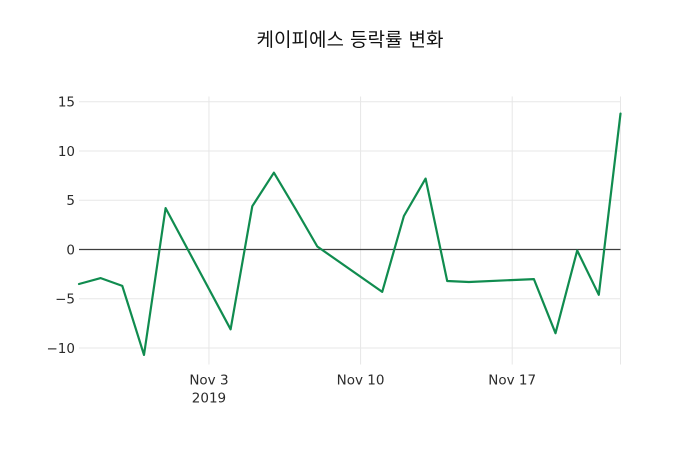 Image resolution: width=700 pixels, height=450 pixels. What do you see at coordinates (70, 201) in the screenshot?
I see `y-tick-label-5: 5` at bounding box center [70, 201].